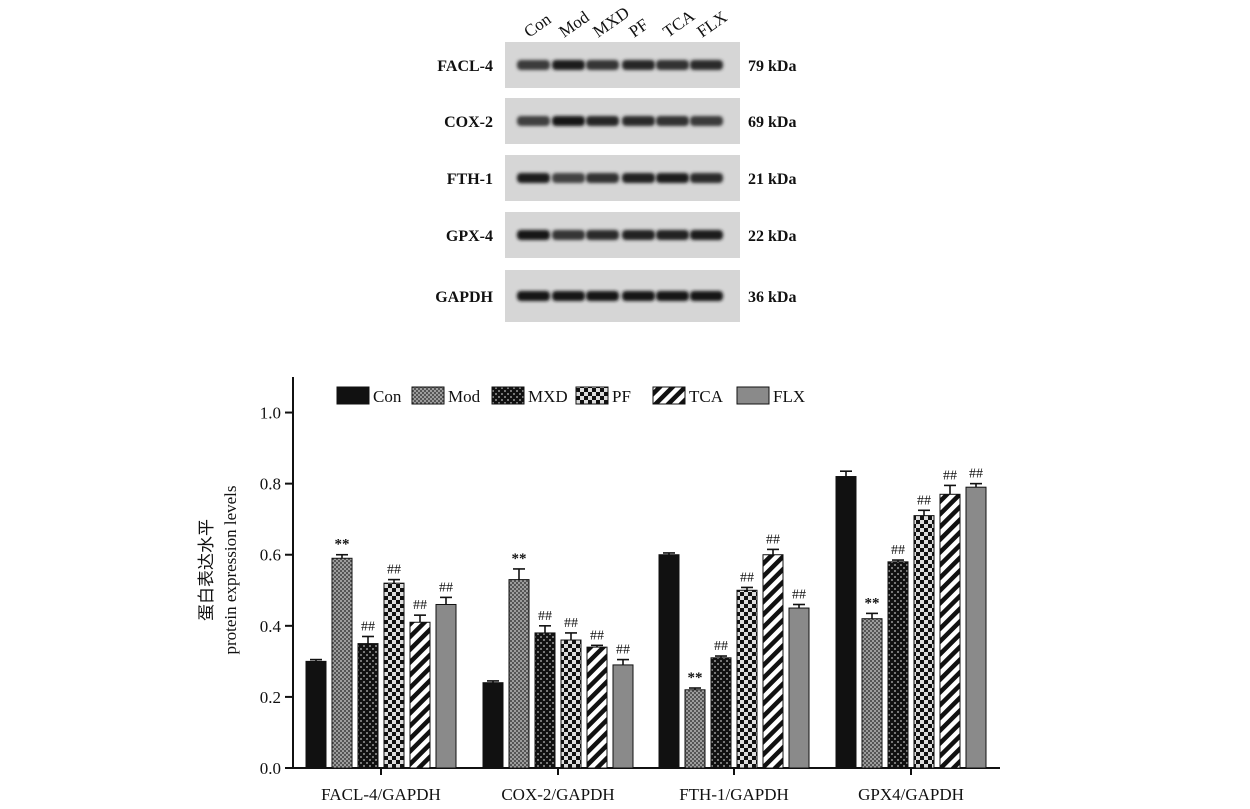 The image size is (1250, 809). I want to click on y-tick-label: 0.8, so click(270, 484).